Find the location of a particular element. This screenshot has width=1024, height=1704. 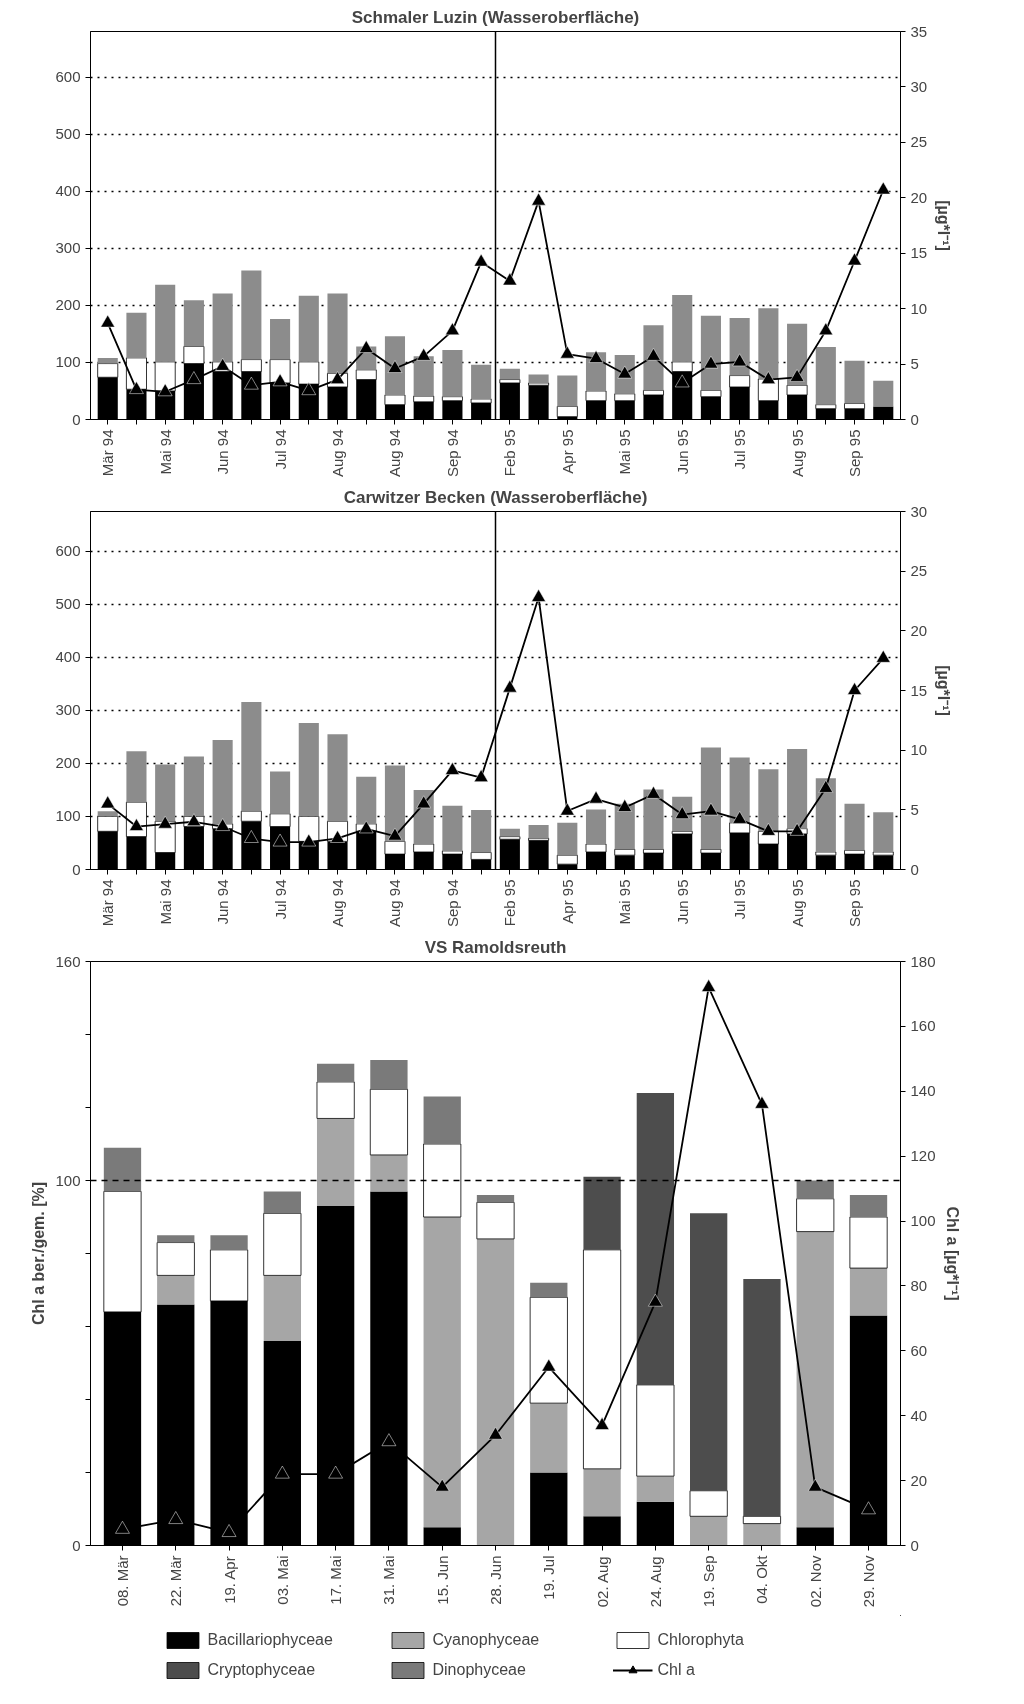

y-tick-label: 200 is located at coordinates (68, 763).